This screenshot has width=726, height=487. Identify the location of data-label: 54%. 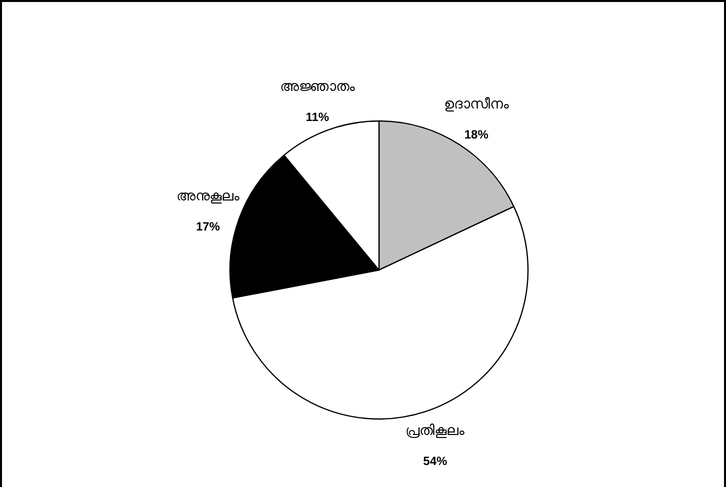
(435, 461).